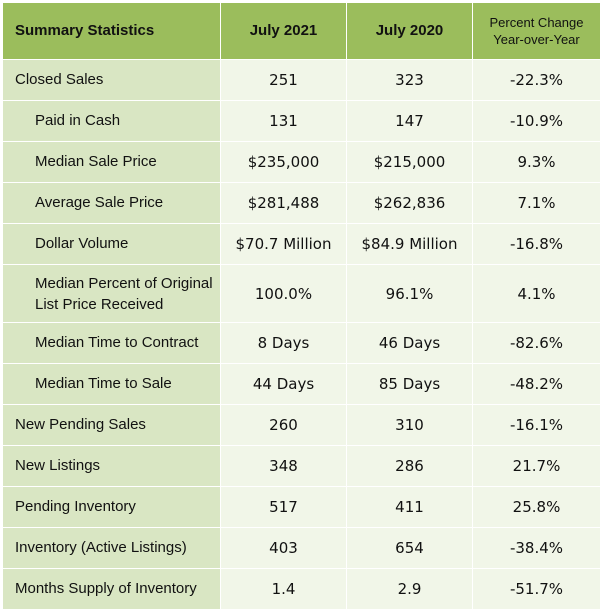 The height and width of the screenshot is (609, 600). What do you see at coordinates (283, 589) in the screenshot?
I see `row-value-2021: 1.4` at bounding box center [283, 589].